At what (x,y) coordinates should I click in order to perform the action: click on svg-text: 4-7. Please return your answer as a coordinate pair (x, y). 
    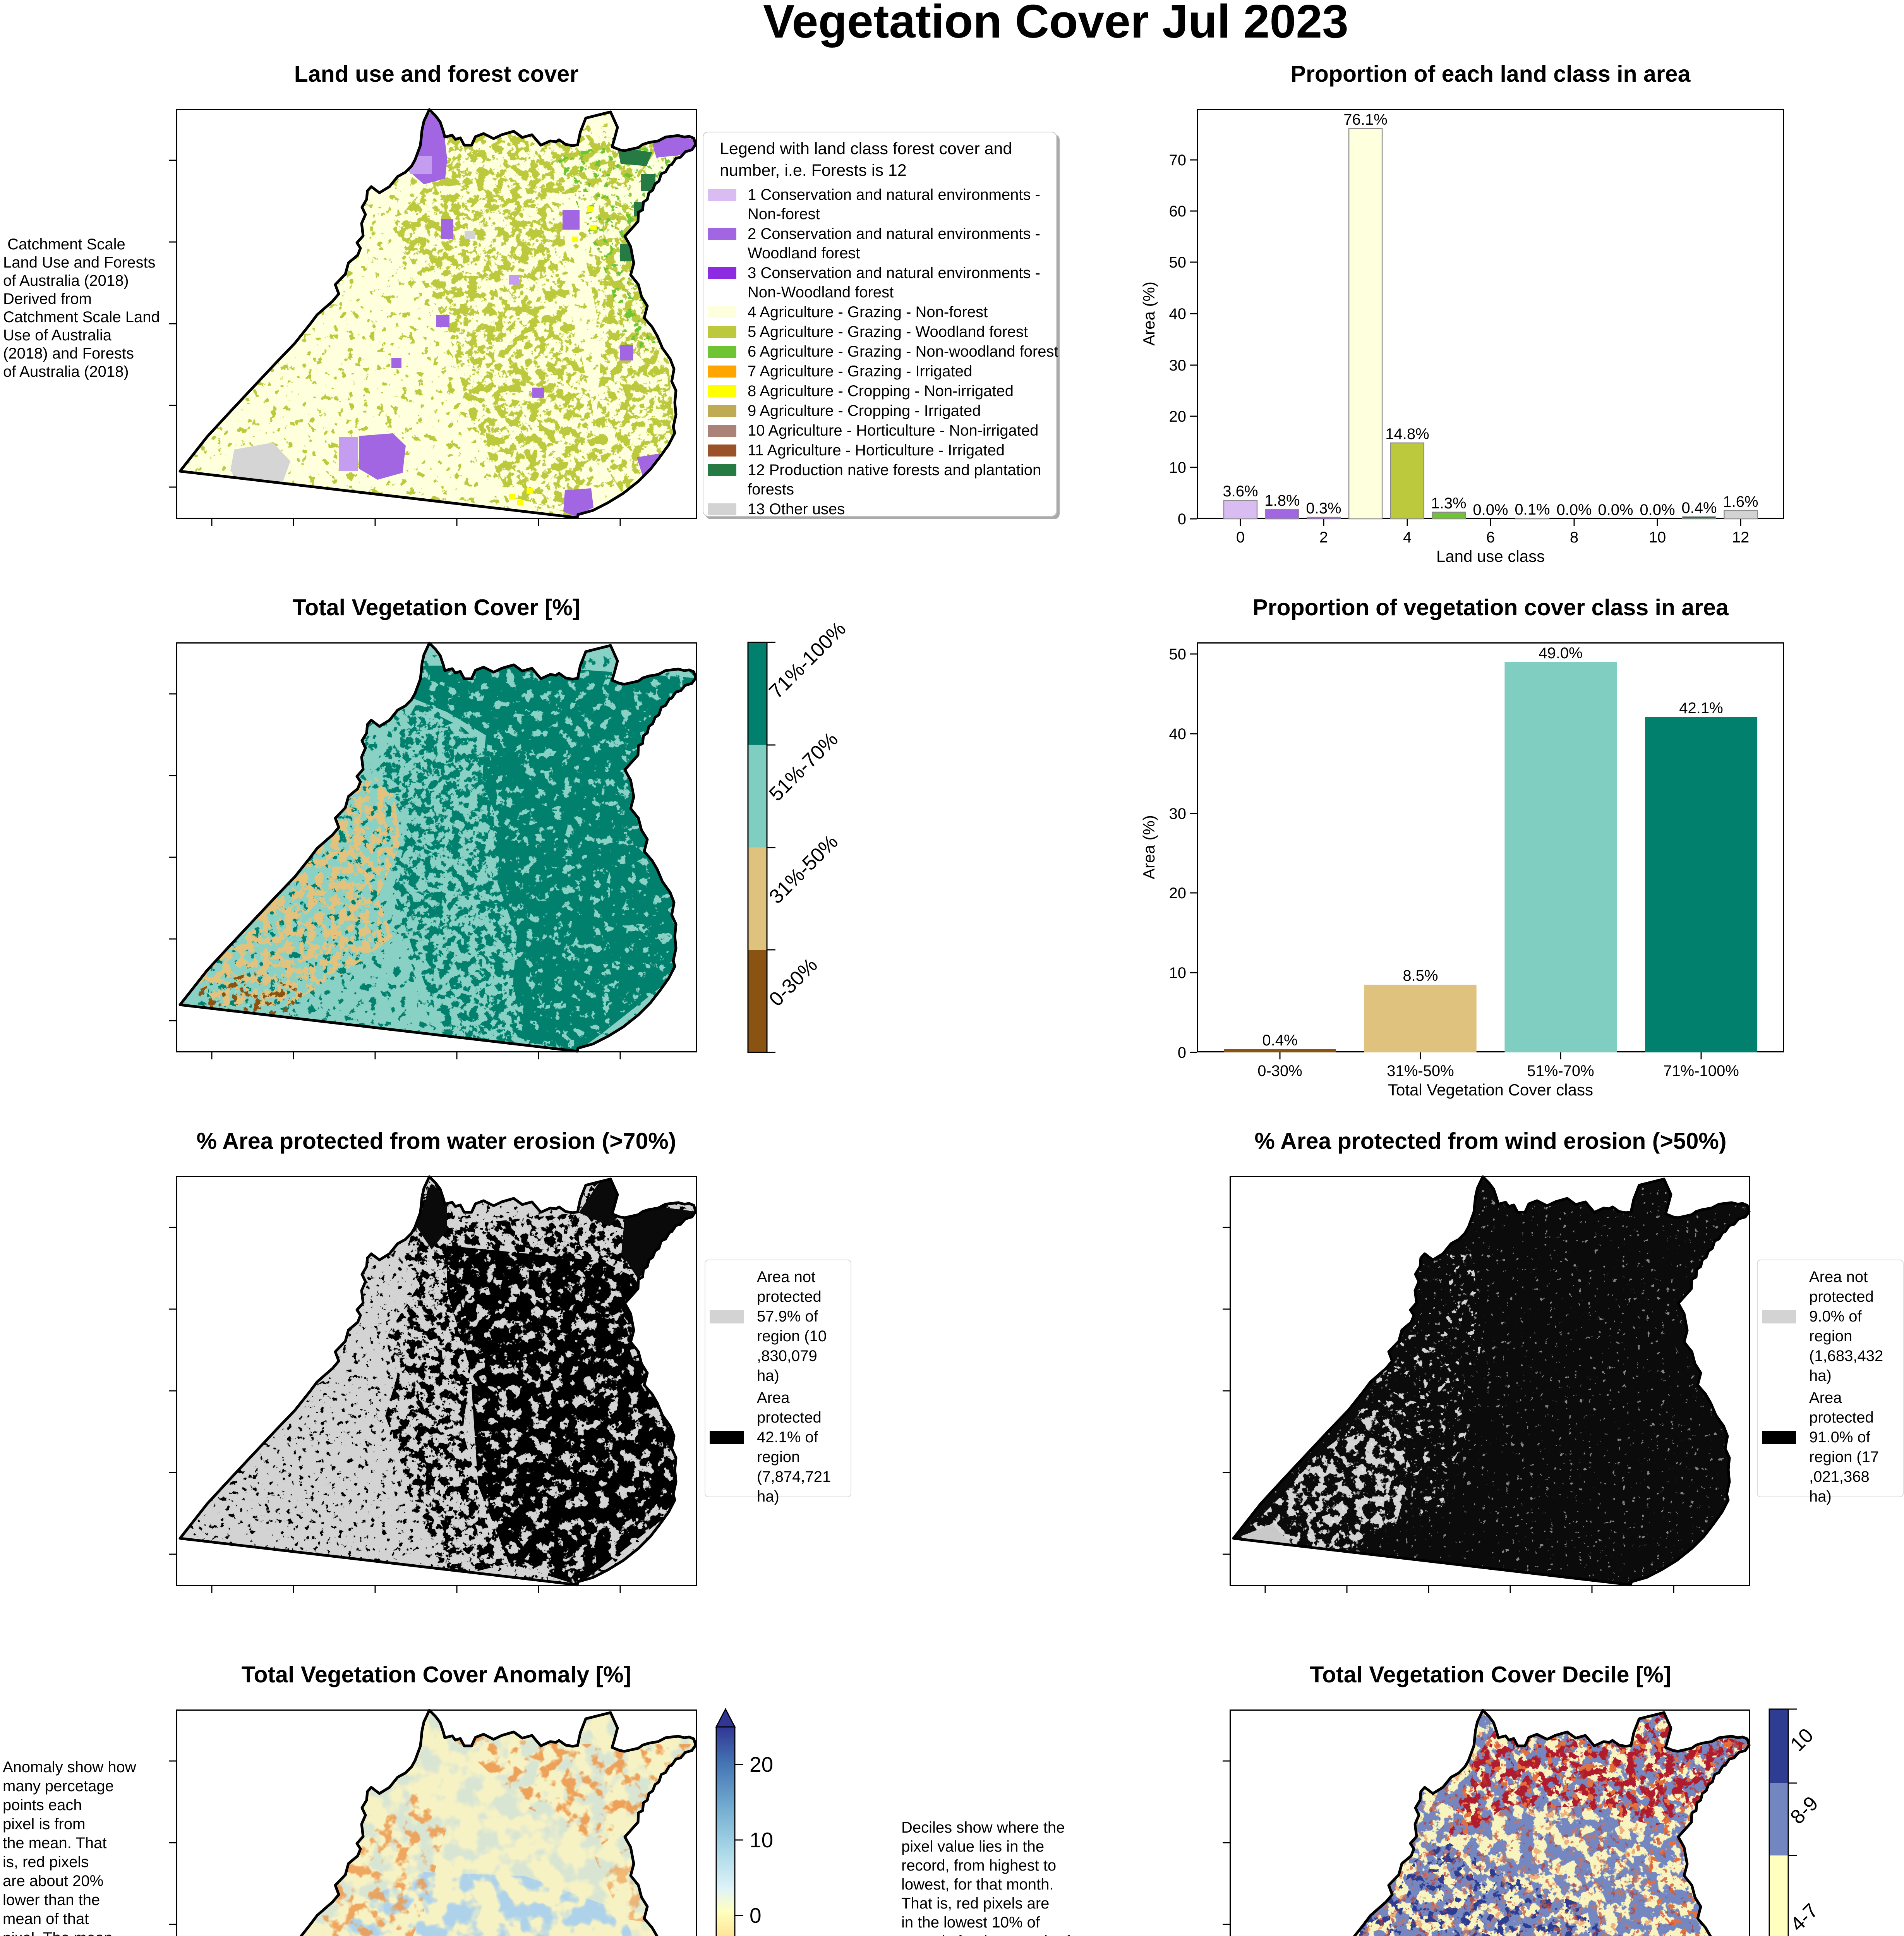
    Looking at the image, I should click on (1804, 1917).